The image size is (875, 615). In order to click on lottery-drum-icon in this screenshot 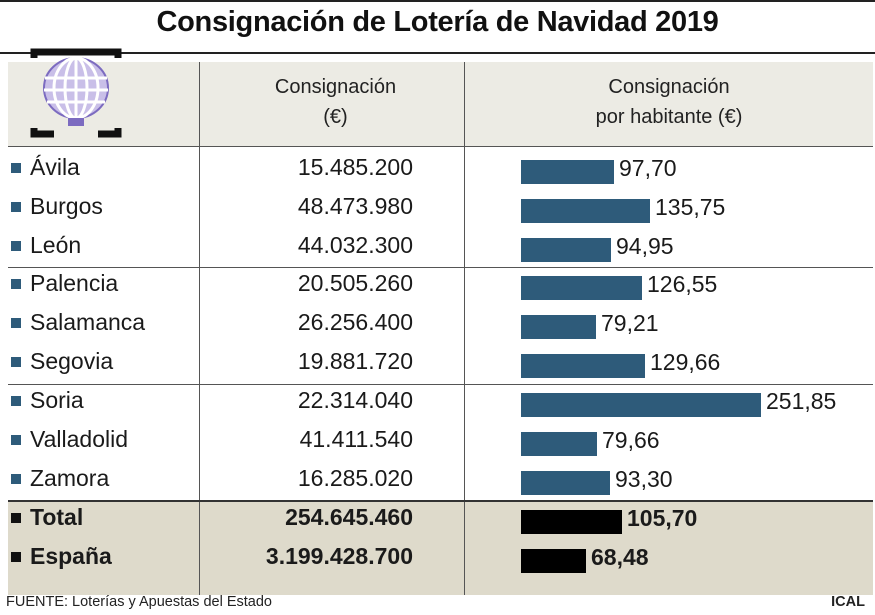, I will do `click(76, 93)`.